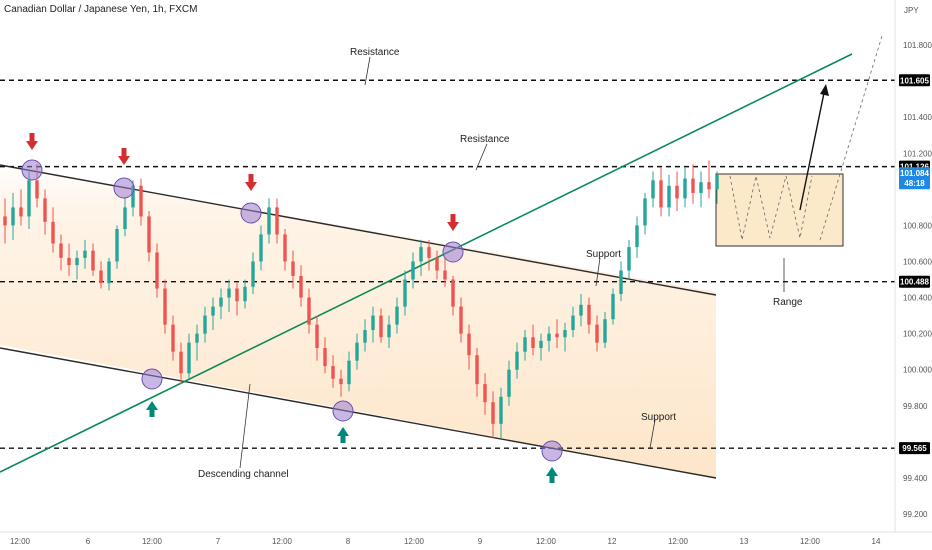 Image resolution: width=932 pixels, height=550 pixels. I want to click on level-tag-text-1: 101.126, so click(914, 167).